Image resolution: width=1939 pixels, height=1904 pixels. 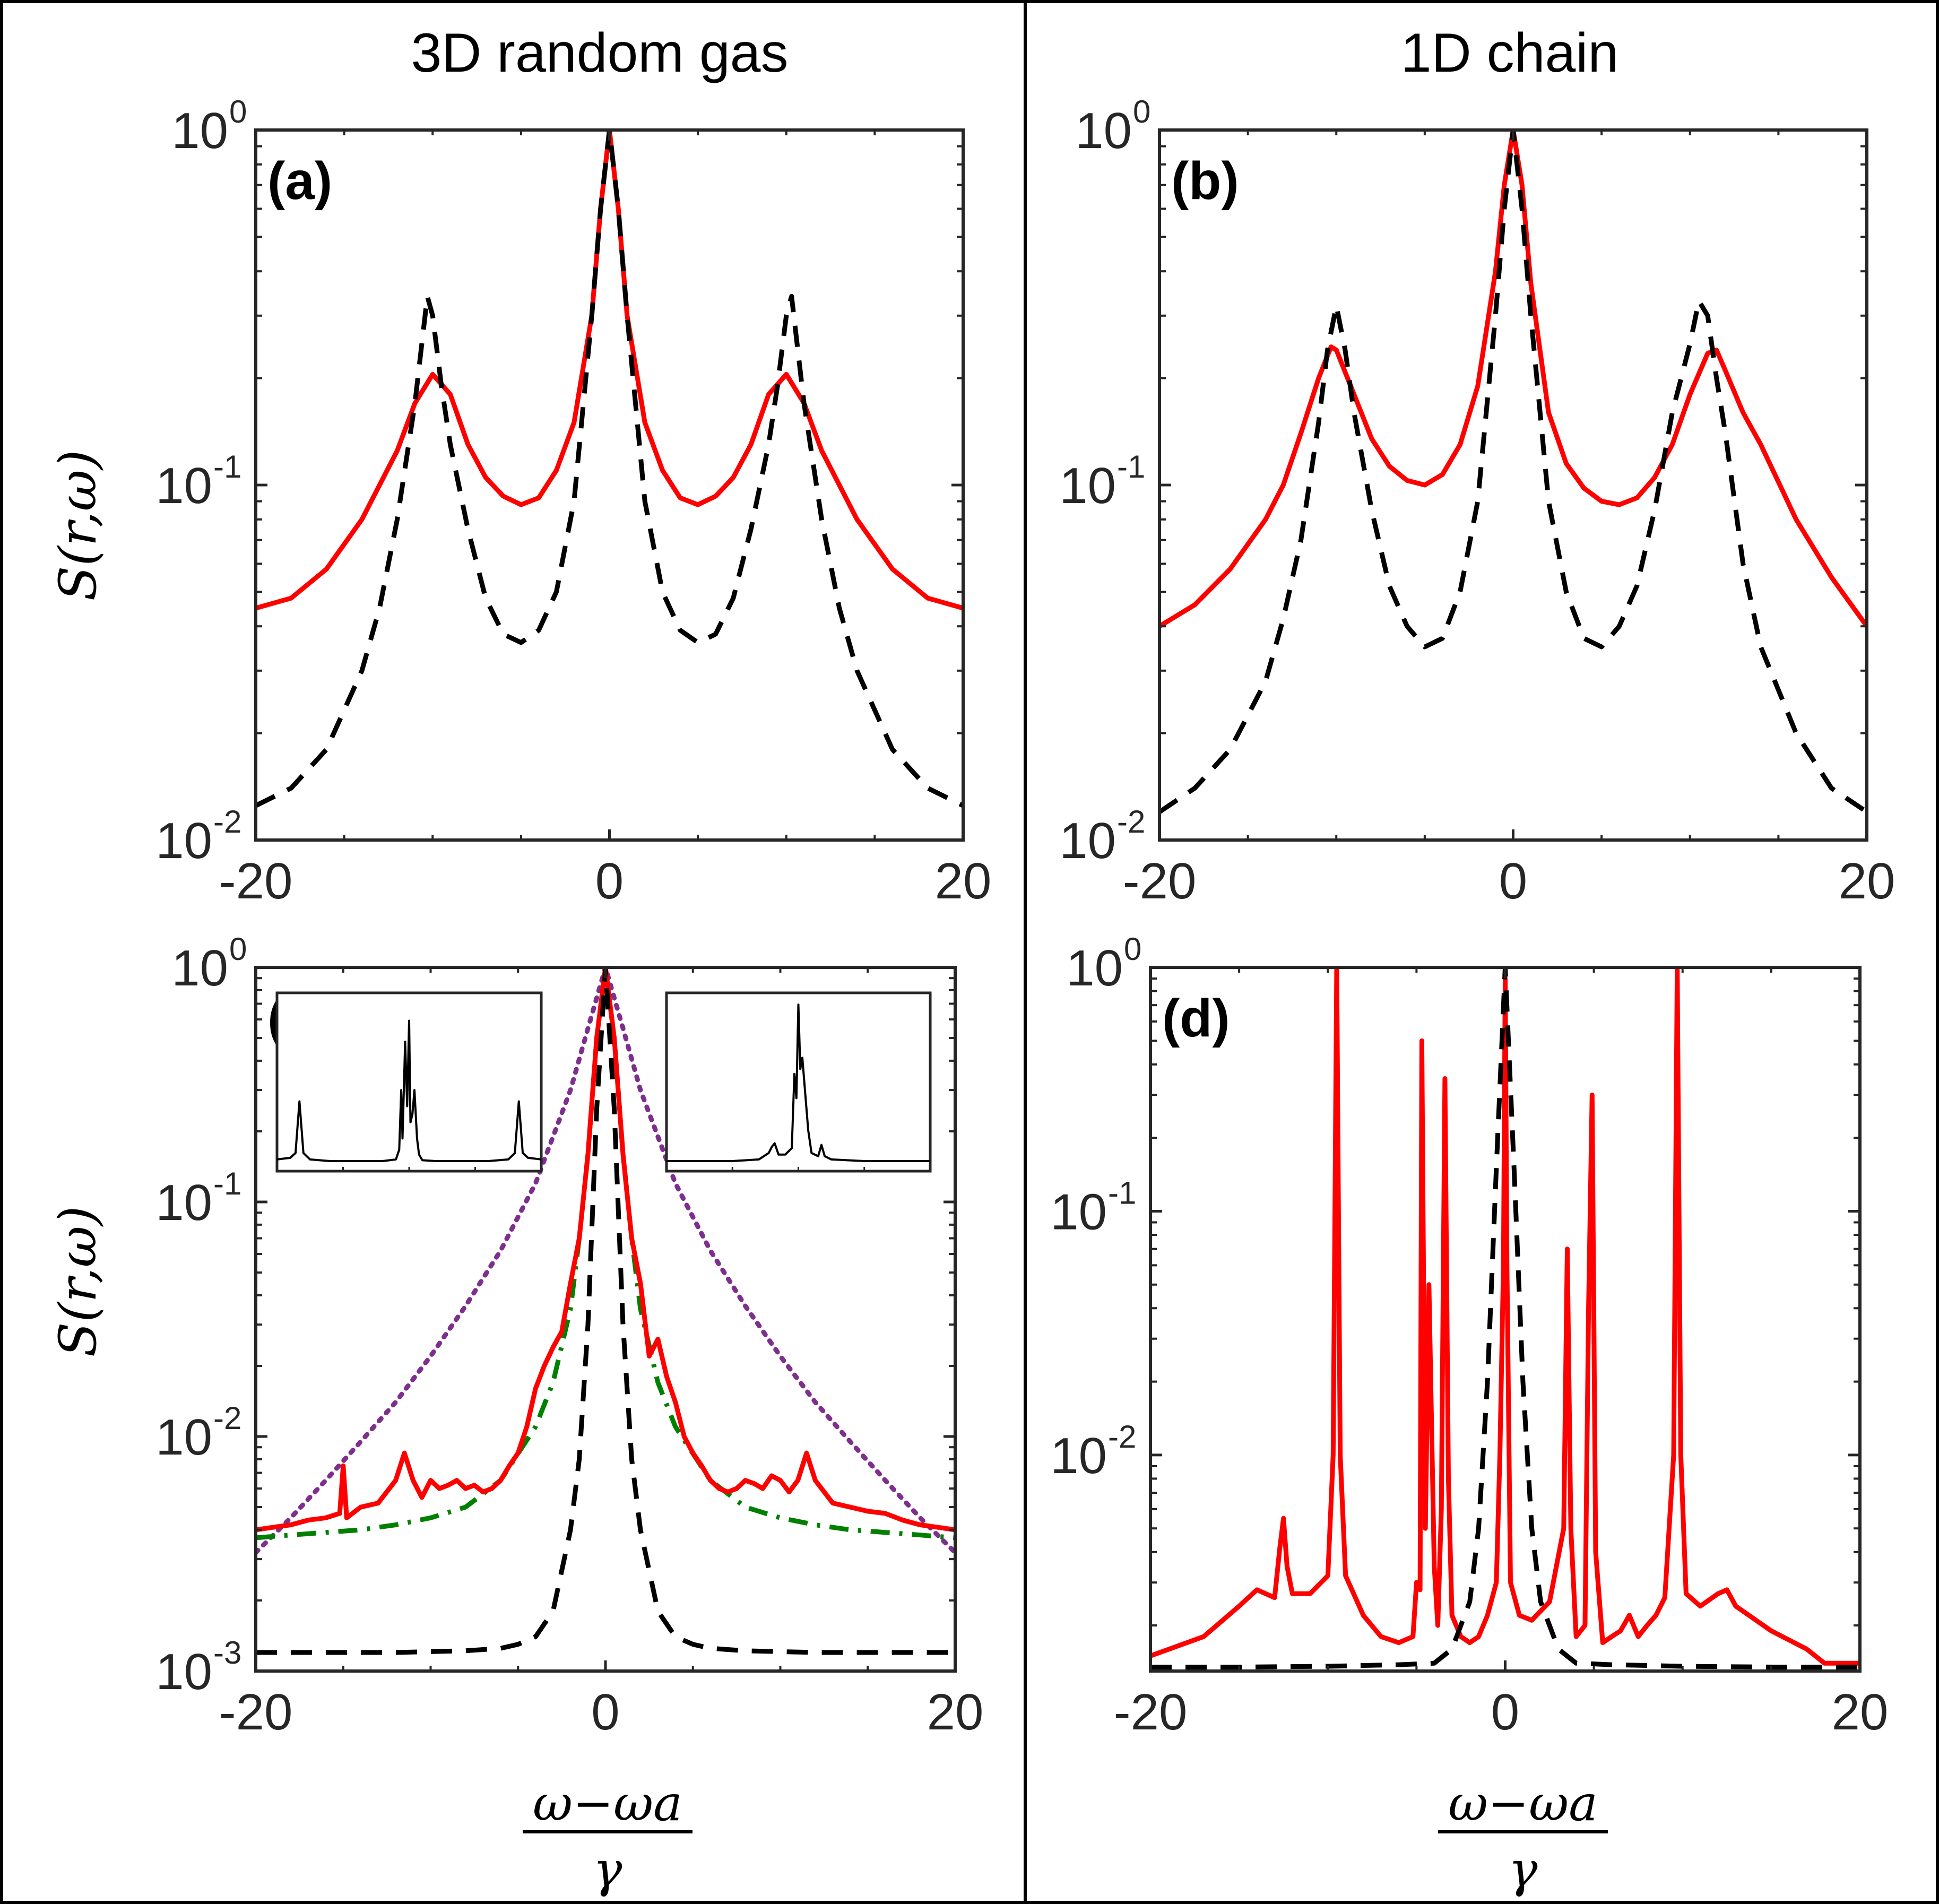 What do you see at coordinates (183, 1671) in the screenshot?
I see `ytick-base-c-0: 10` at bounding box center [183, 1671].